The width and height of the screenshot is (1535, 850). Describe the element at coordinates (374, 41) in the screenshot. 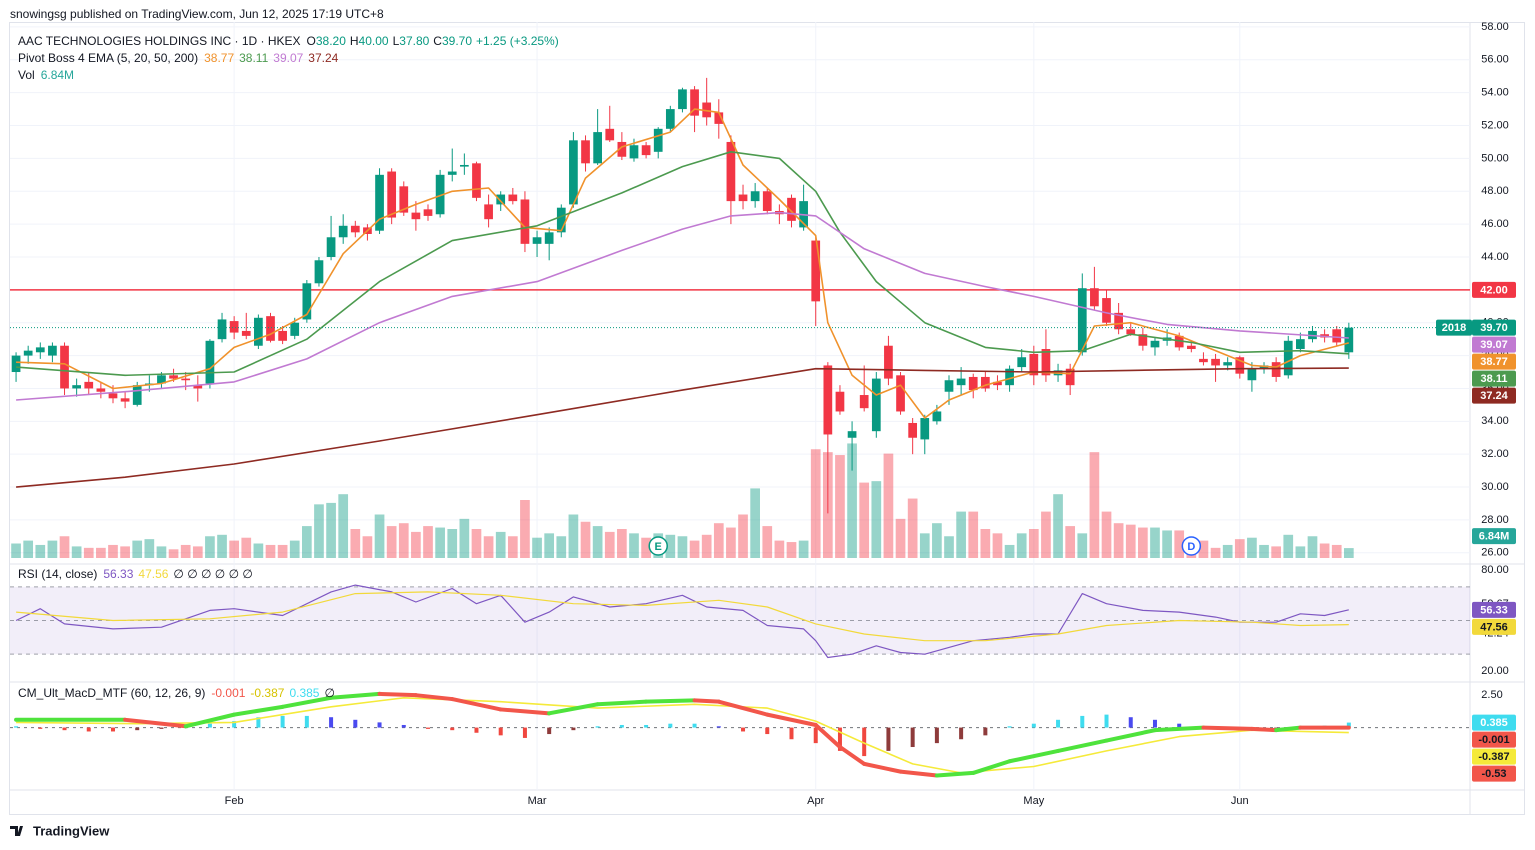

I see `ohlc-value: 40.00` at that location.